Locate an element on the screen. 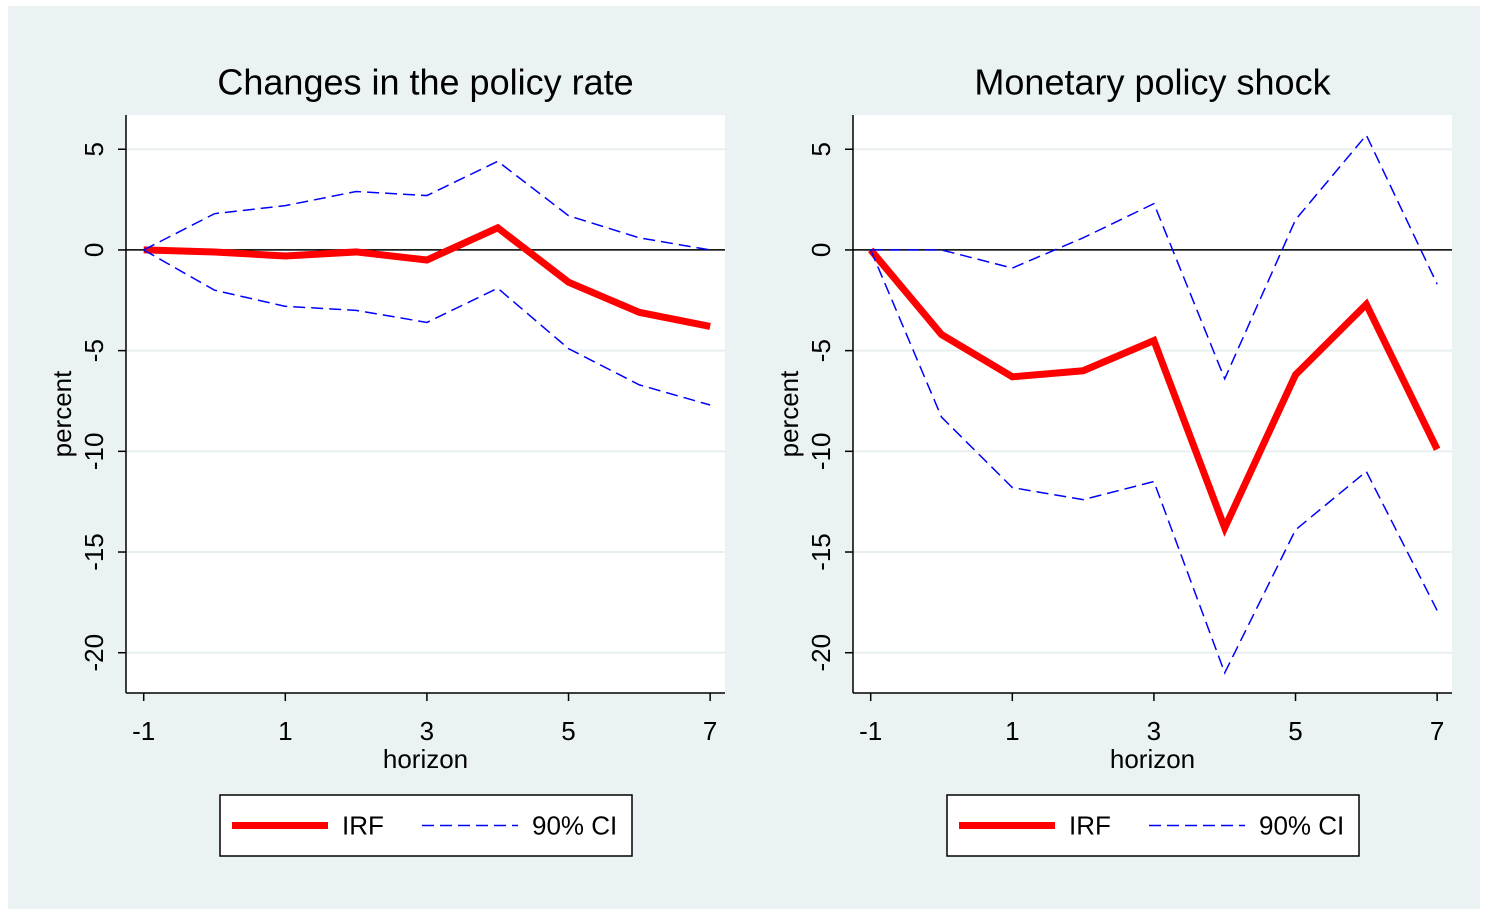 This screenshot has height=915, width=1488. chart-title: Monetary policy shock is located at coordinates (1152, 82).